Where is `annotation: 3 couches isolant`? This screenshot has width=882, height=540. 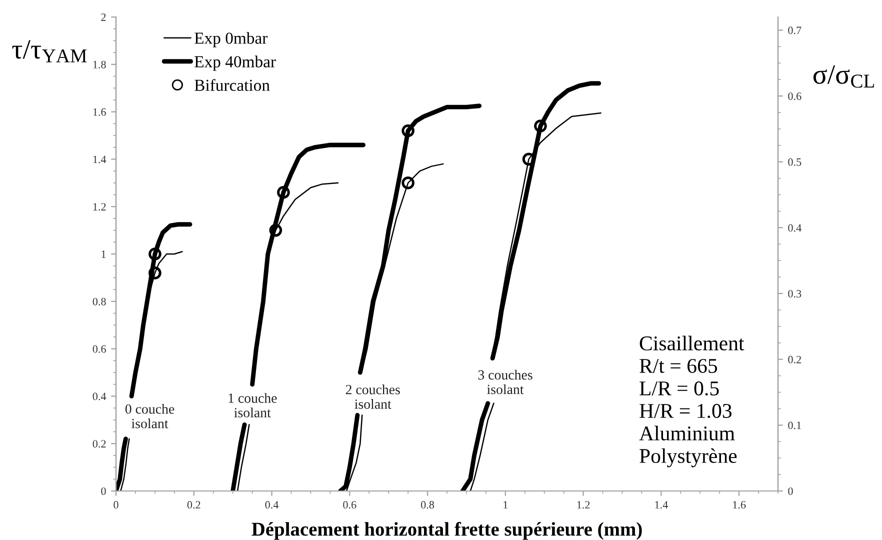 annotation: 3 couches isolant is located at coordinates (505, 382).